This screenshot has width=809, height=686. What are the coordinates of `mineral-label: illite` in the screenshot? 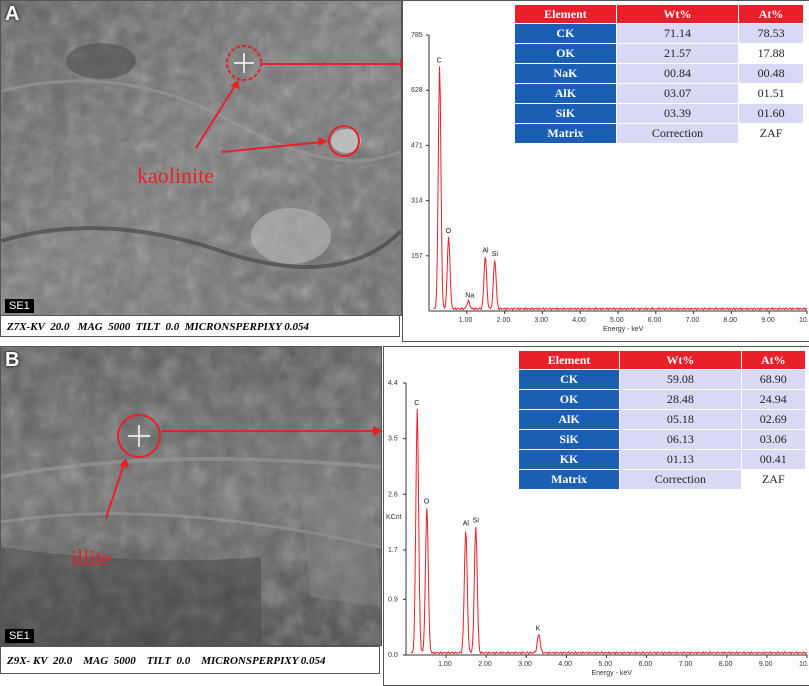 It's located at (91, 557).